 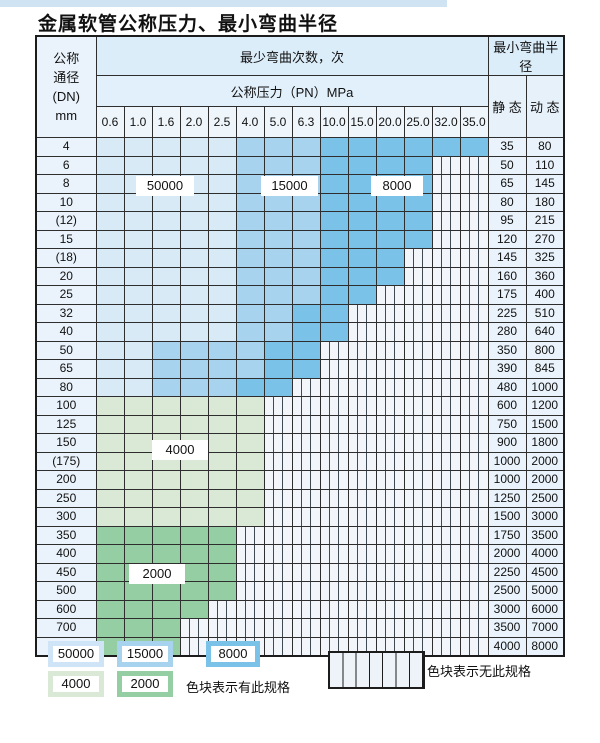 What do you see at coordinates (507, 517) in the screenshot?
I see `static-radius-cell: 1500` at bounding box center [507, 517].